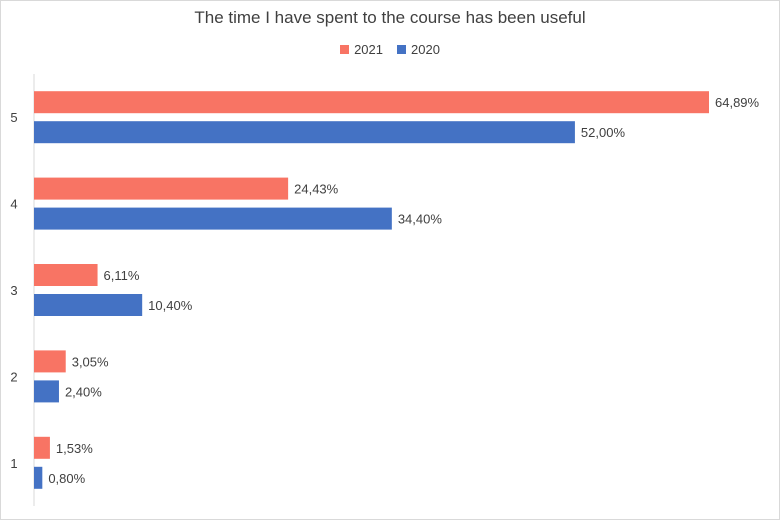 The width and height of the screenshot is (780, 520). I want to click on data-label-2021-1: 1,53%, so click(74, 448).